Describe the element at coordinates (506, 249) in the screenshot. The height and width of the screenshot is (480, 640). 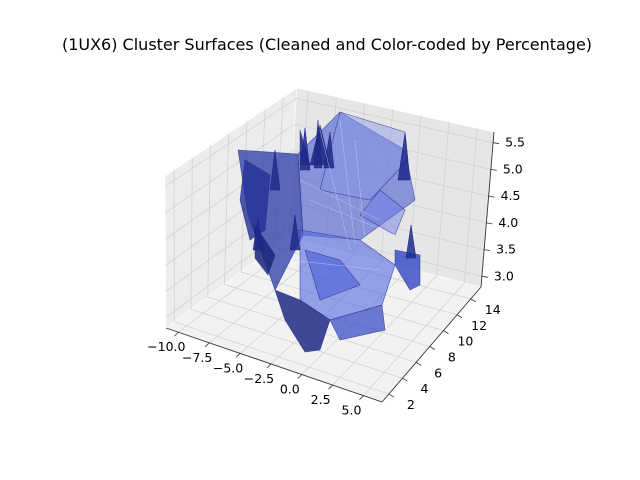
I see `z-tick-label: 3.5` at that location.